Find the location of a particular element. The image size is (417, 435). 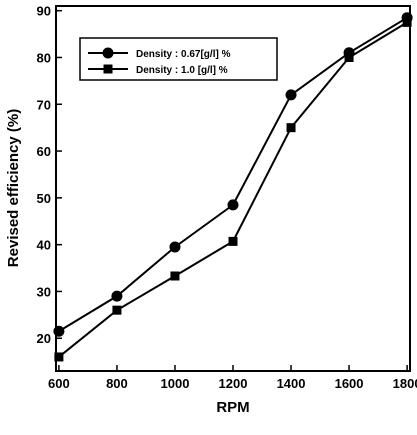

y-tick-label: 70 is located at coordinates (44, 104).